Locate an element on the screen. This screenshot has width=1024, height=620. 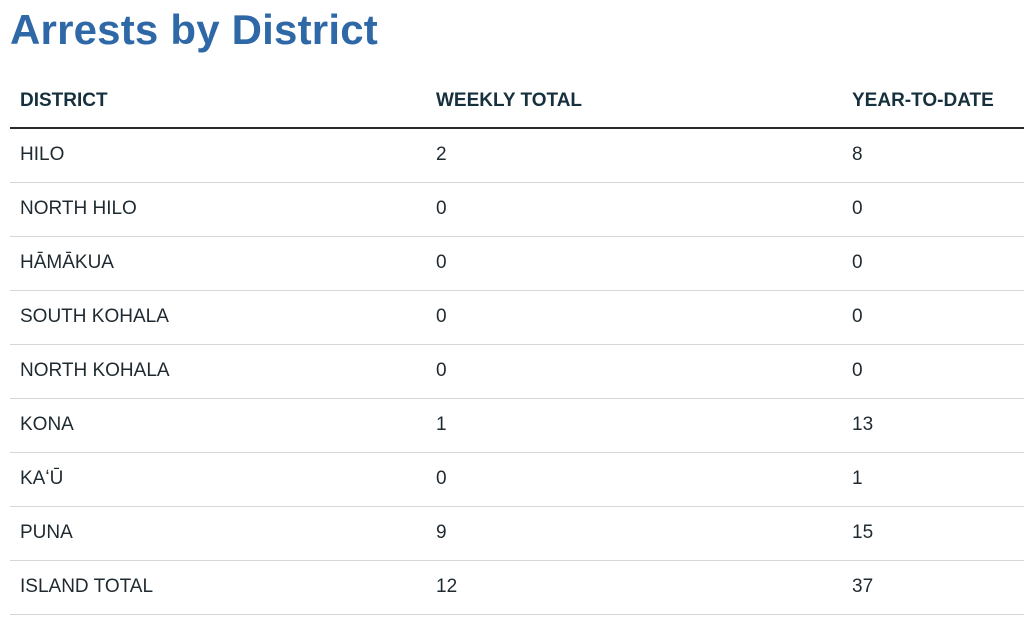
table-row: KAʻŪ 0 1 is located at coordinates (517, 479).